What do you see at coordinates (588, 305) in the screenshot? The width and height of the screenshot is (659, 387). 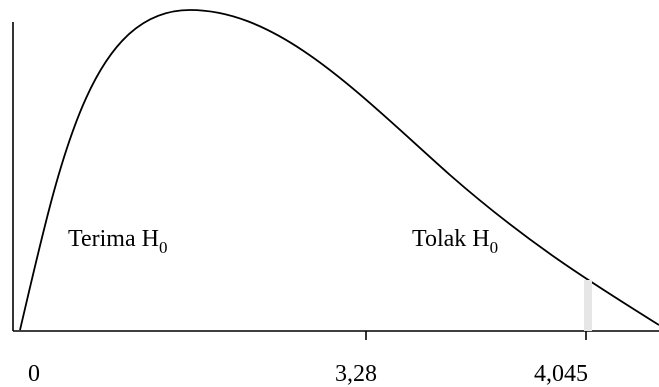 I see `critical-value-marker` at bounding box center [588, 305].